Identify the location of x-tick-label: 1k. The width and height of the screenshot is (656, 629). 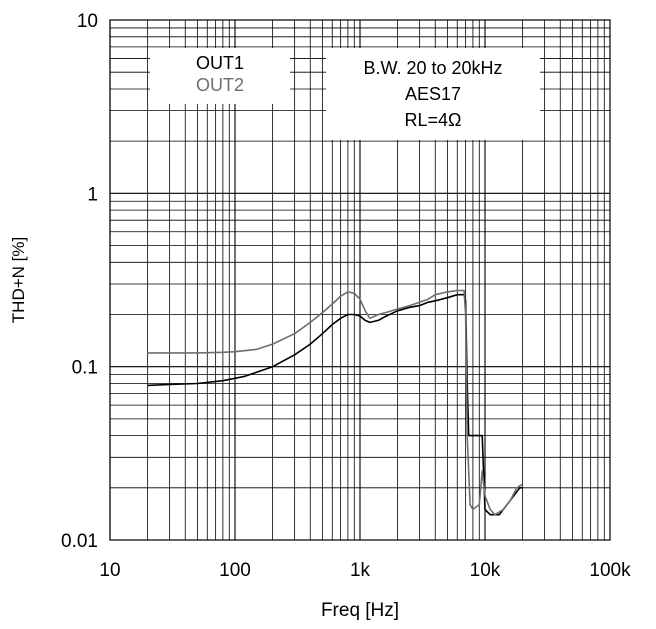
(360, 570).